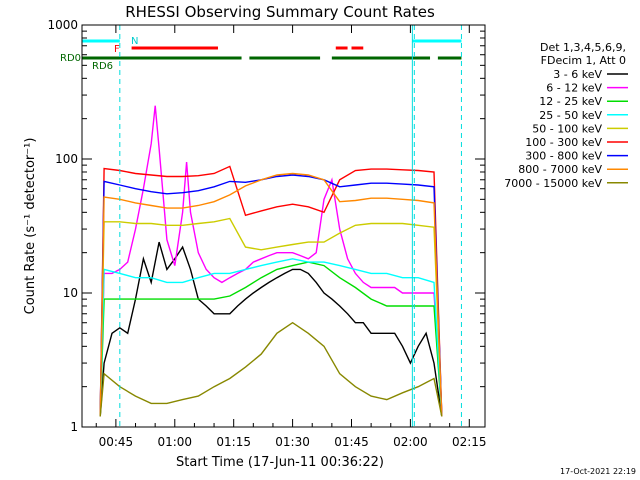 The width and height of the screenshot is (640, 480). What do you see at coordinates (577, 74) in the screenshot?
I see `legend-label-0: 3 - 6 keV` at bounding box center [577, 74].